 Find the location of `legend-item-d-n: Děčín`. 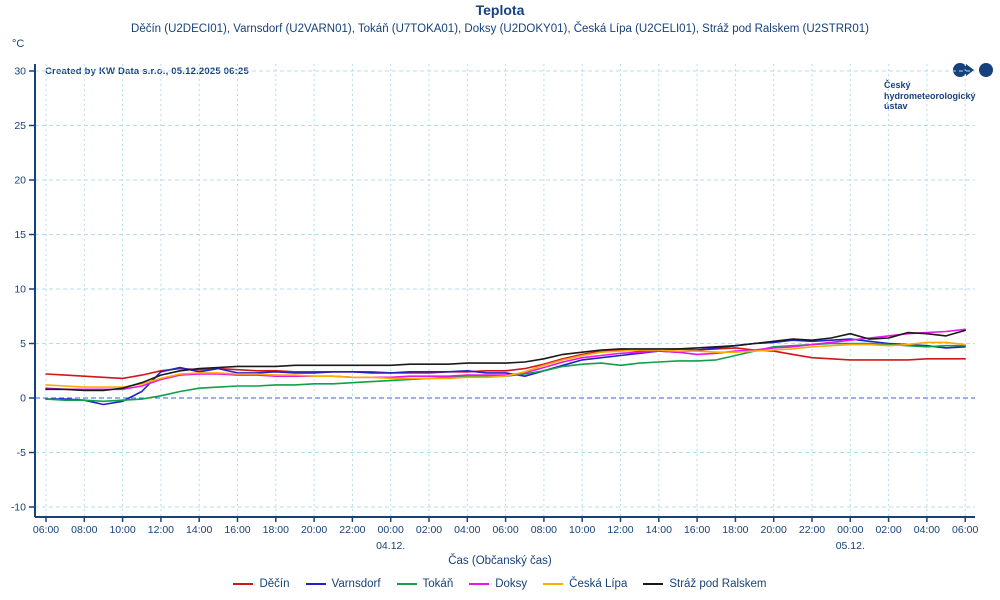

legend-item-d-n: Děčín is located at coordinates (261, 584).